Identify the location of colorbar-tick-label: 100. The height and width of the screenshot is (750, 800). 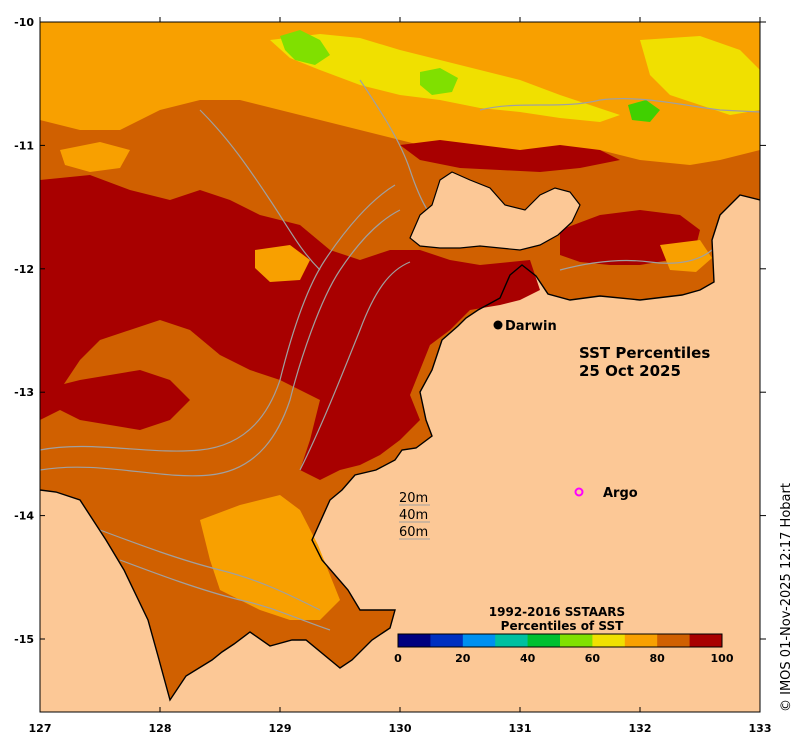
(722, 658).